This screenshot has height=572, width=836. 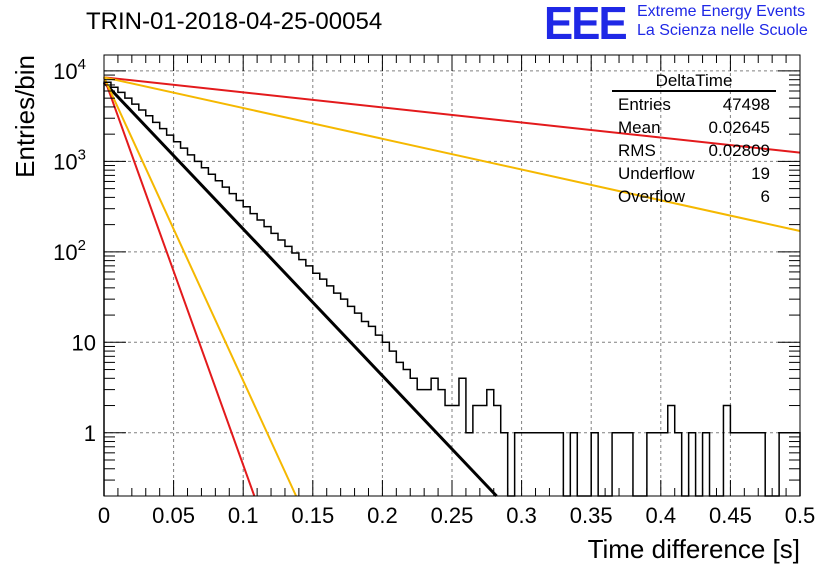 I want to click on stats-label: Mean, so click(x=639, y=127).